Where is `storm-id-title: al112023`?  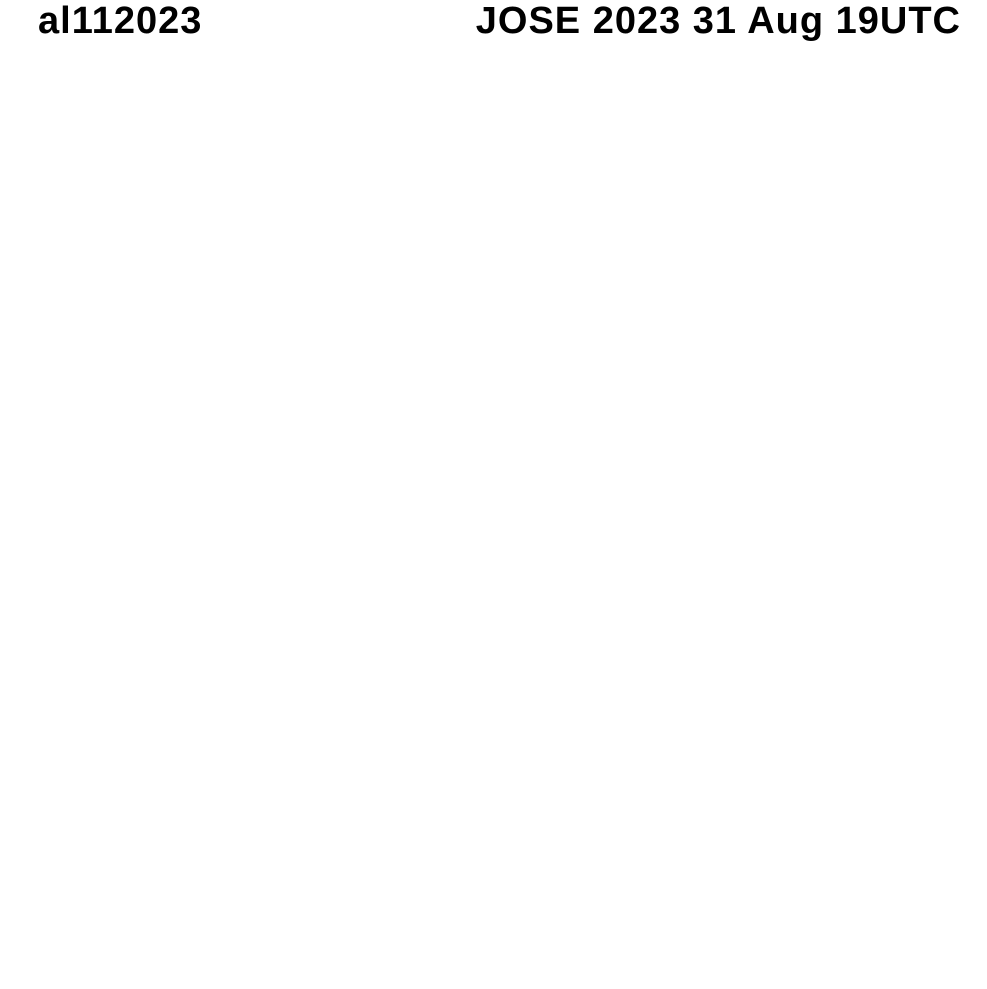
storm-id-title: al112023 is located at coordinates (120, 21).